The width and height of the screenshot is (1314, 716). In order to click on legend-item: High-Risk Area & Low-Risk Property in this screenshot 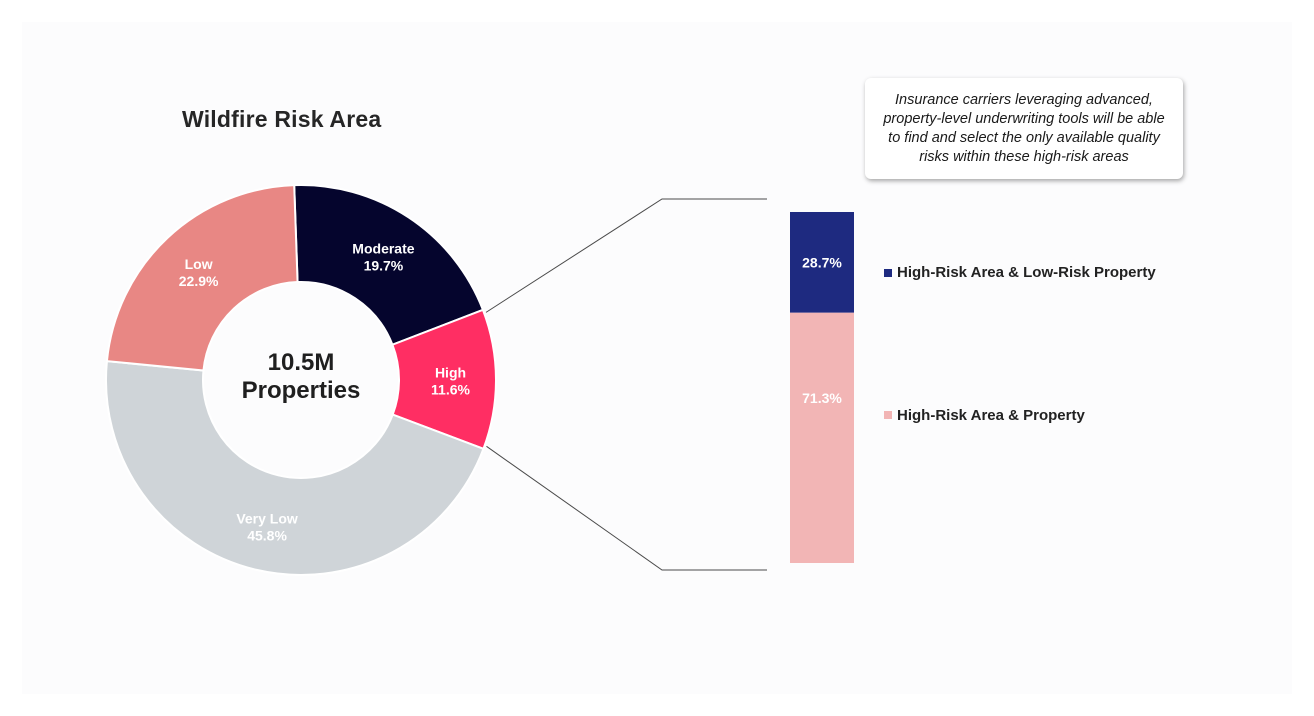, I will do `click(1020, 272)`.